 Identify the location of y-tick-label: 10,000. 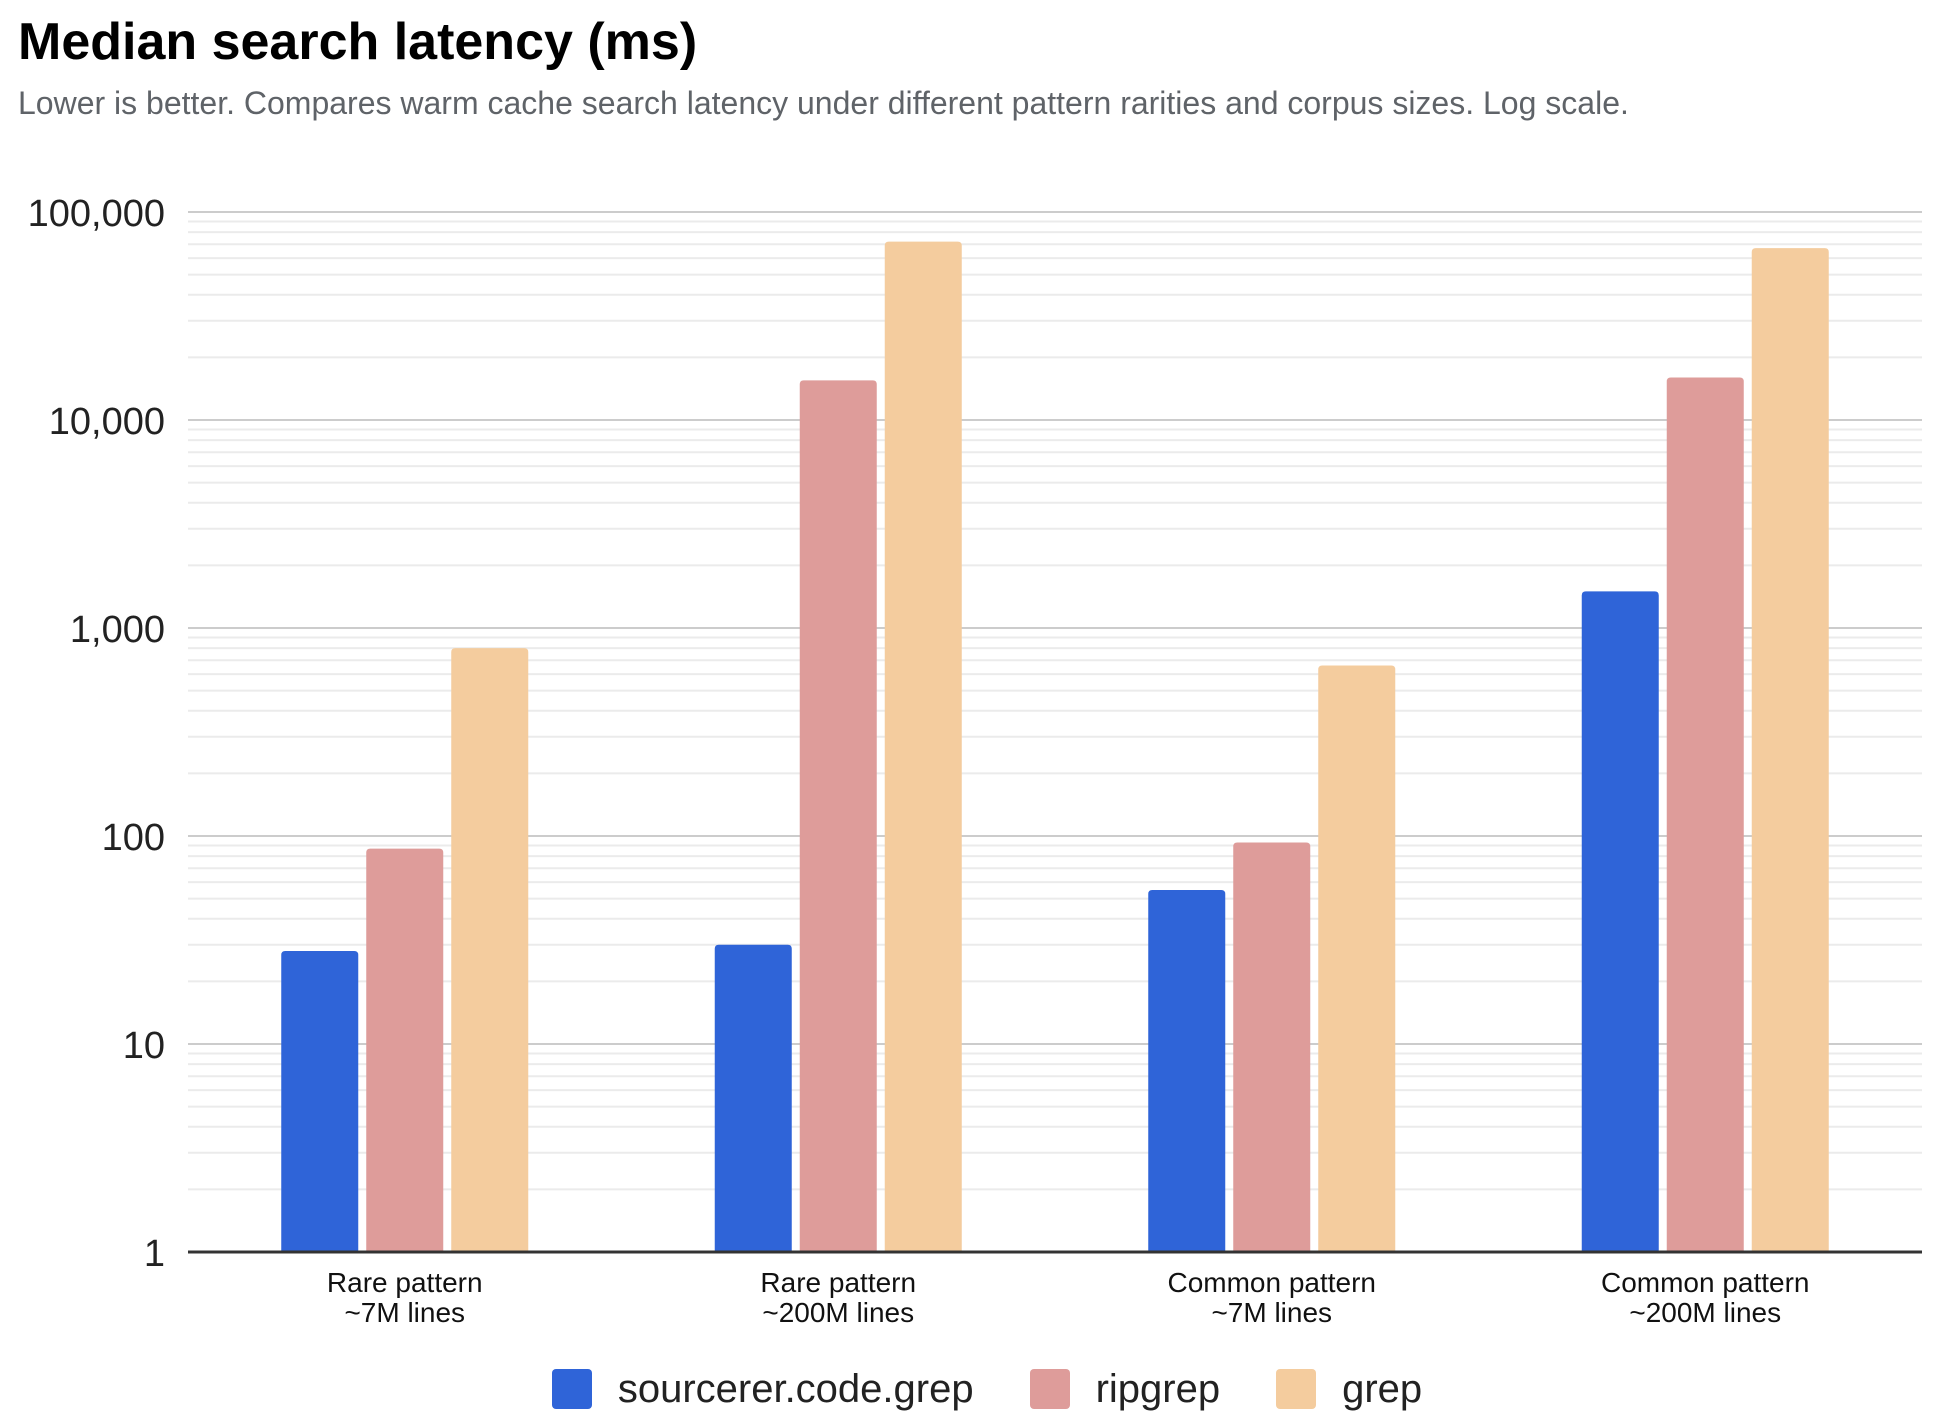
(107, 422).